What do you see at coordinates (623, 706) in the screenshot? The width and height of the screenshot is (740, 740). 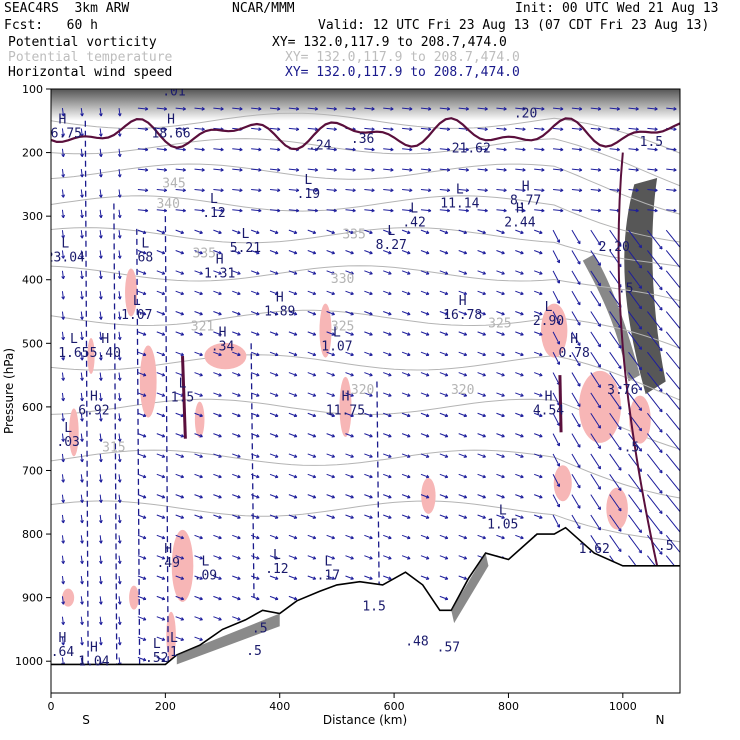 I see `x-tick-label: 1000` at bounding box center [623, 706].